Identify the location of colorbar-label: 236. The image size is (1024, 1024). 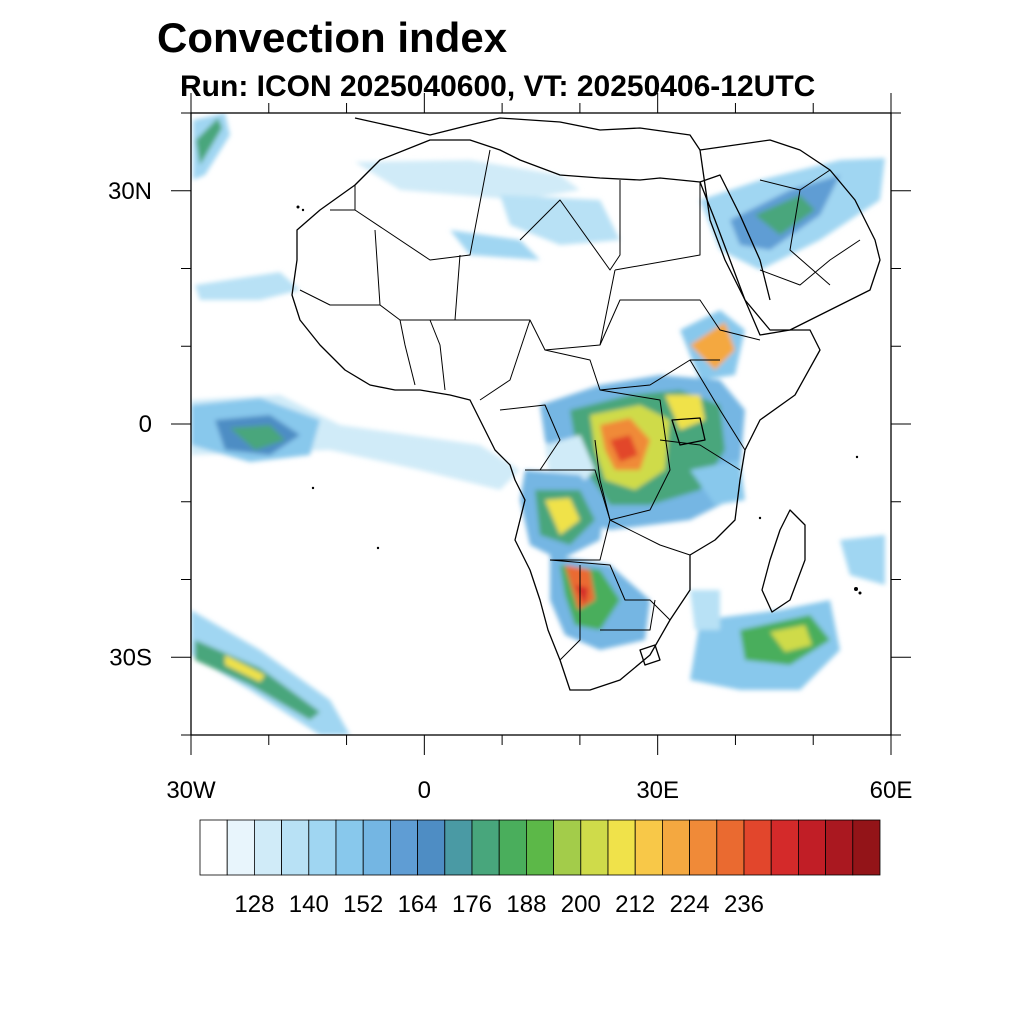
(744, 904).